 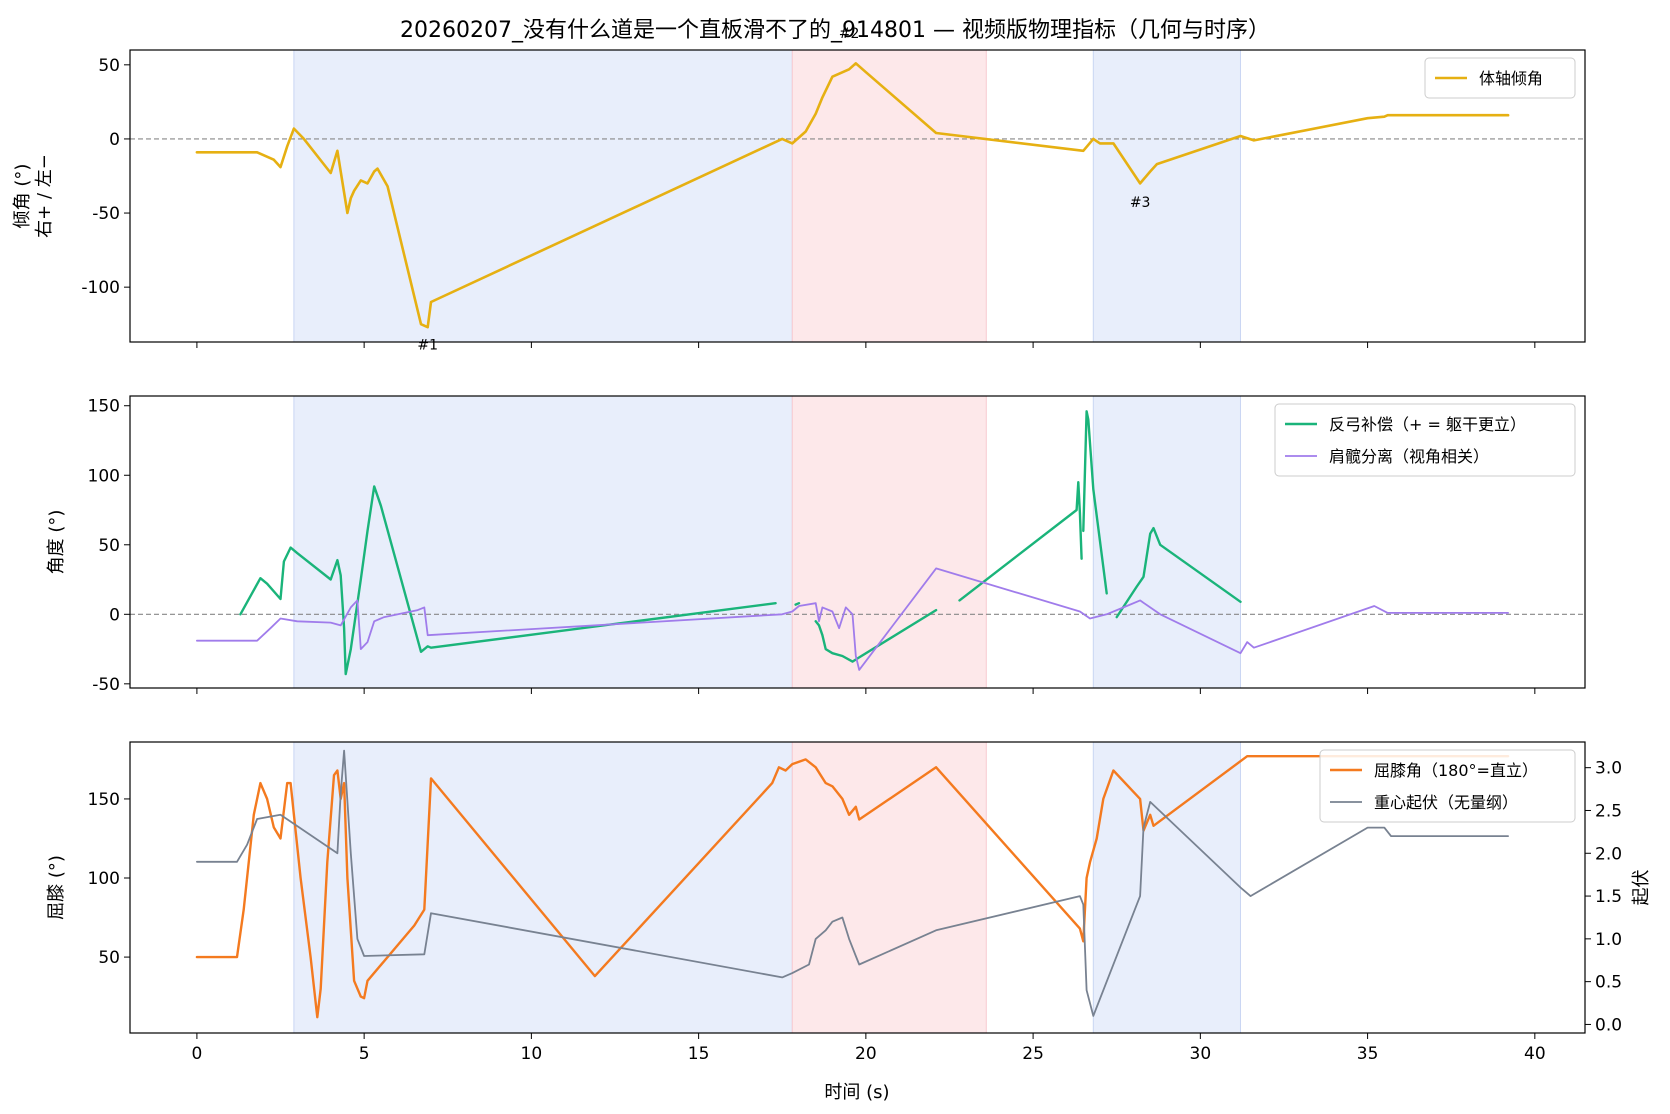 What do you see at coordinates (1608, 769) in the screenshot?
I see `y-right-tick-label: 3.0` at bounding box center [1608, 769].